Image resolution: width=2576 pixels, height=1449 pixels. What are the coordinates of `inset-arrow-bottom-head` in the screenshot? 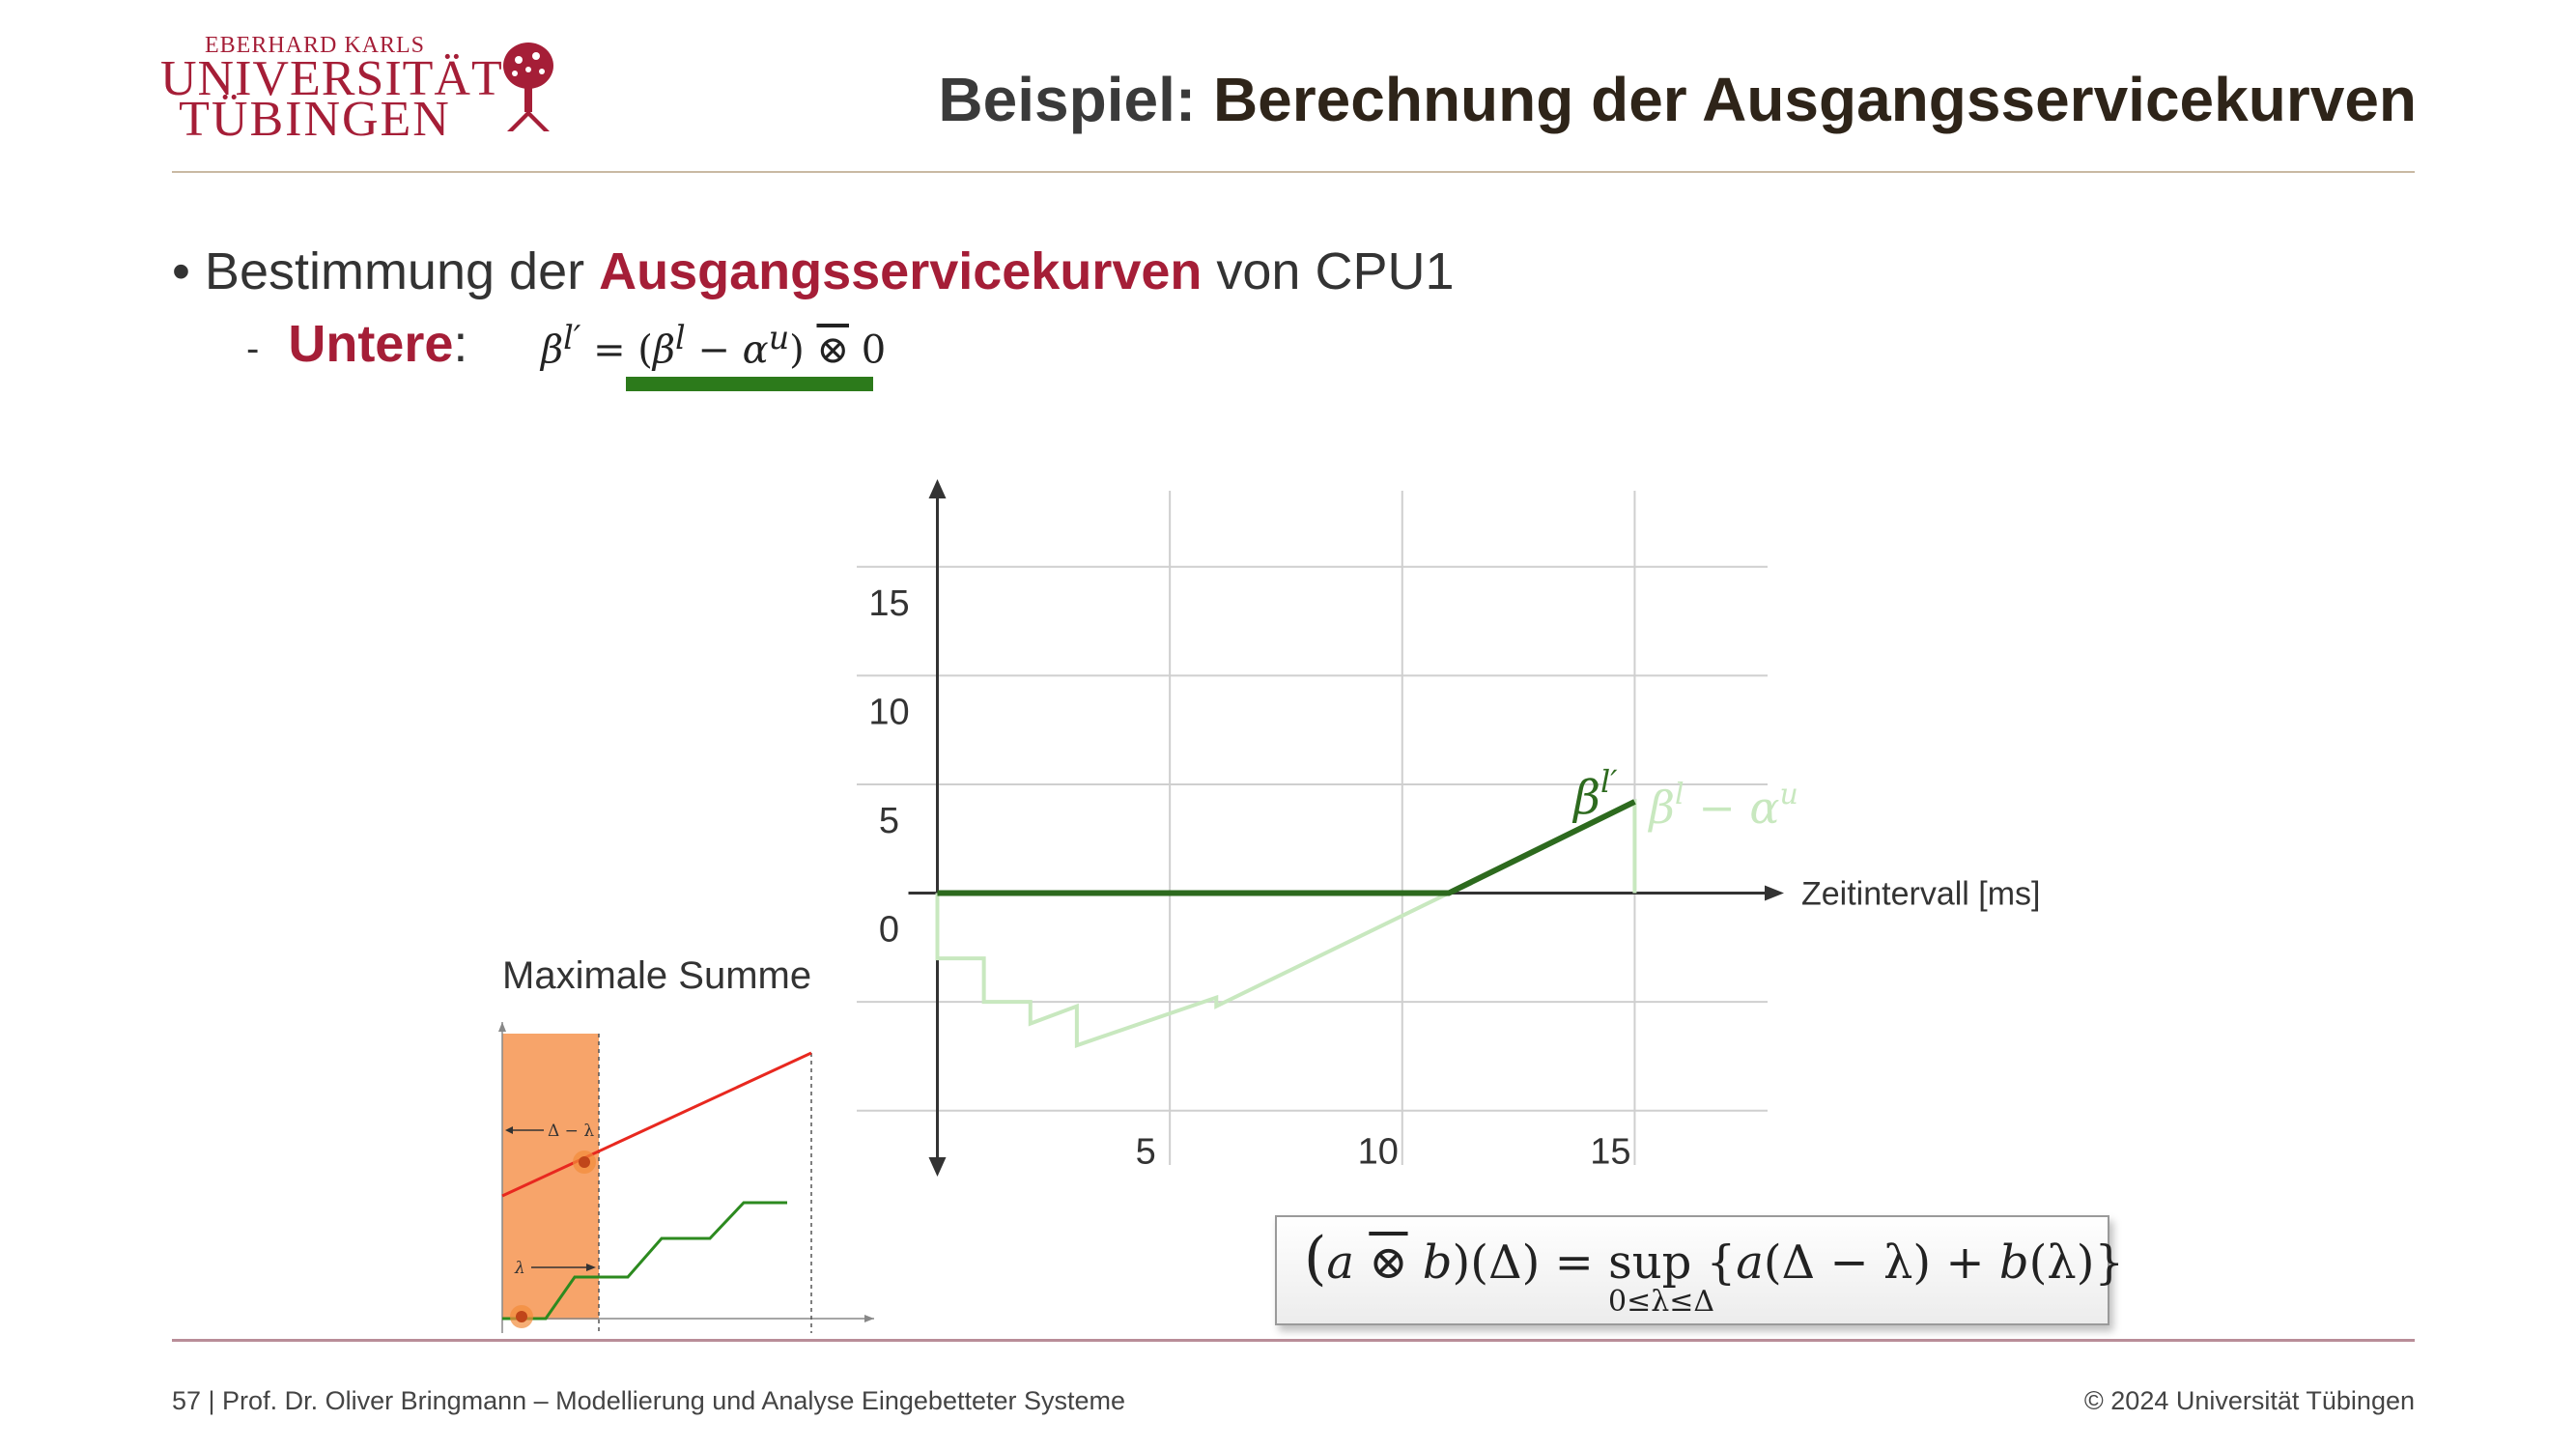 It's located at (591, 1267).